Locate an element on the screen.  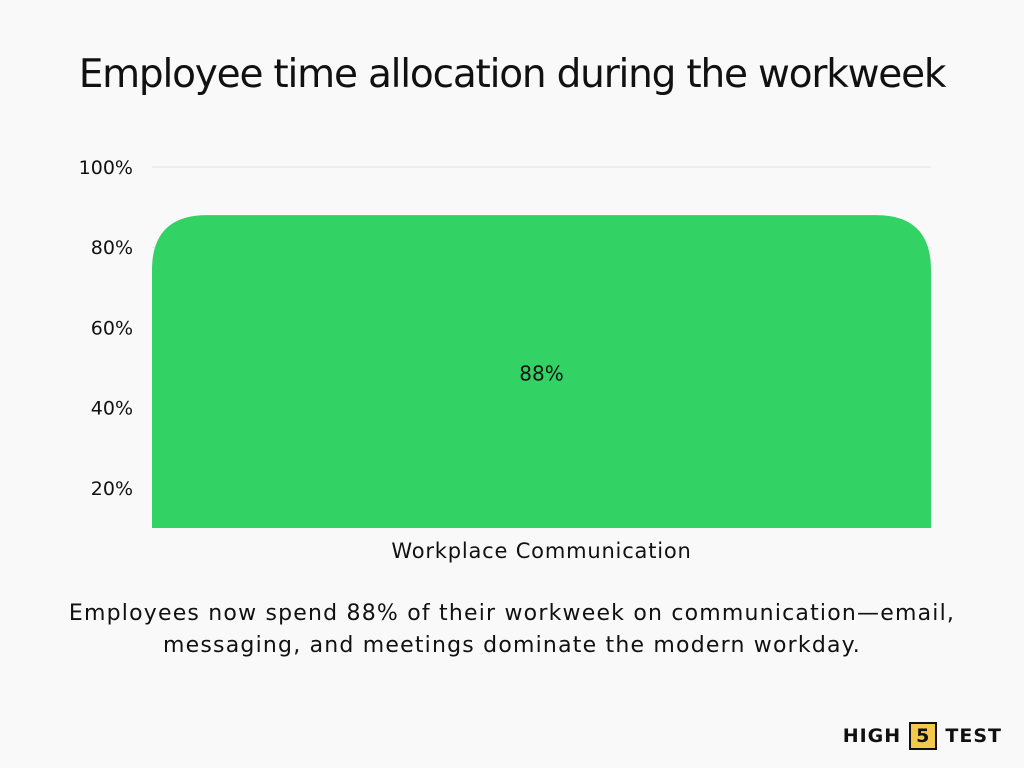
y-tick-label: 80% is located at coordinates (112, 248).